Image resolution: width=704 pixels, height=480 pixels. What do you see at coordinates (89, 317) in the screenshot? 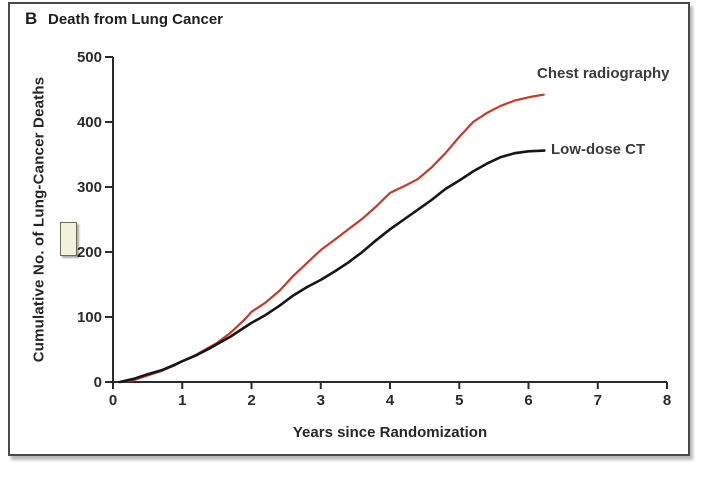
I see `y-tick-label: 100` at bounding box center [89, 317].